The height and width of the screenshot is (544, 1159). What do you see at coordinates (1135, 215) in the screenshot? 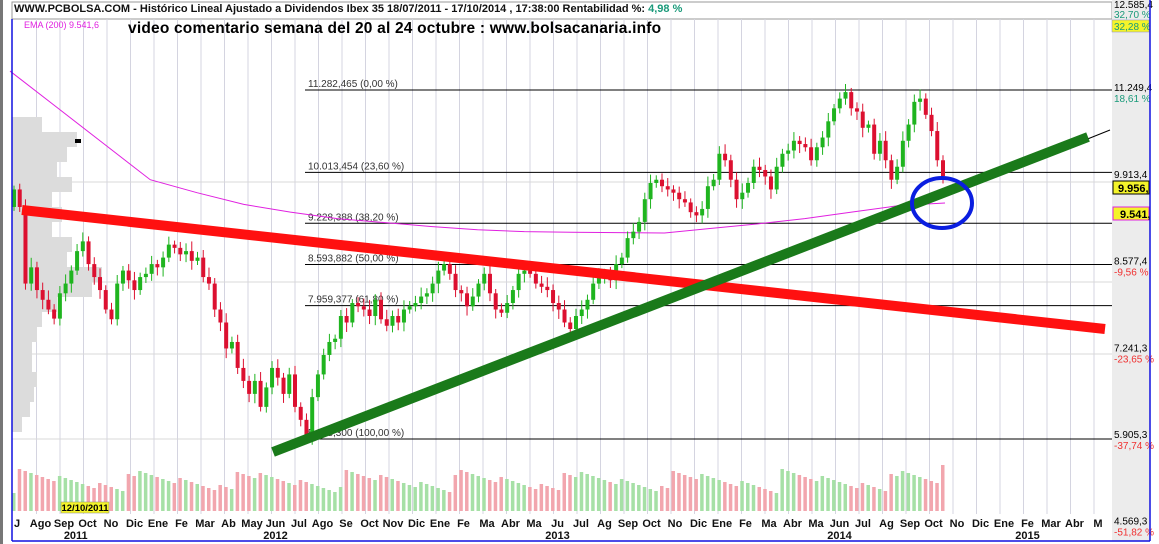
I see `ema-badge: 9.541,` at bounding box center [1135, 215].